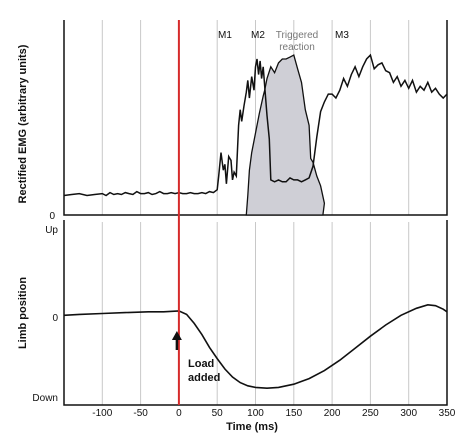  I want to click on x-tick-label: -50, so click(140, 413).